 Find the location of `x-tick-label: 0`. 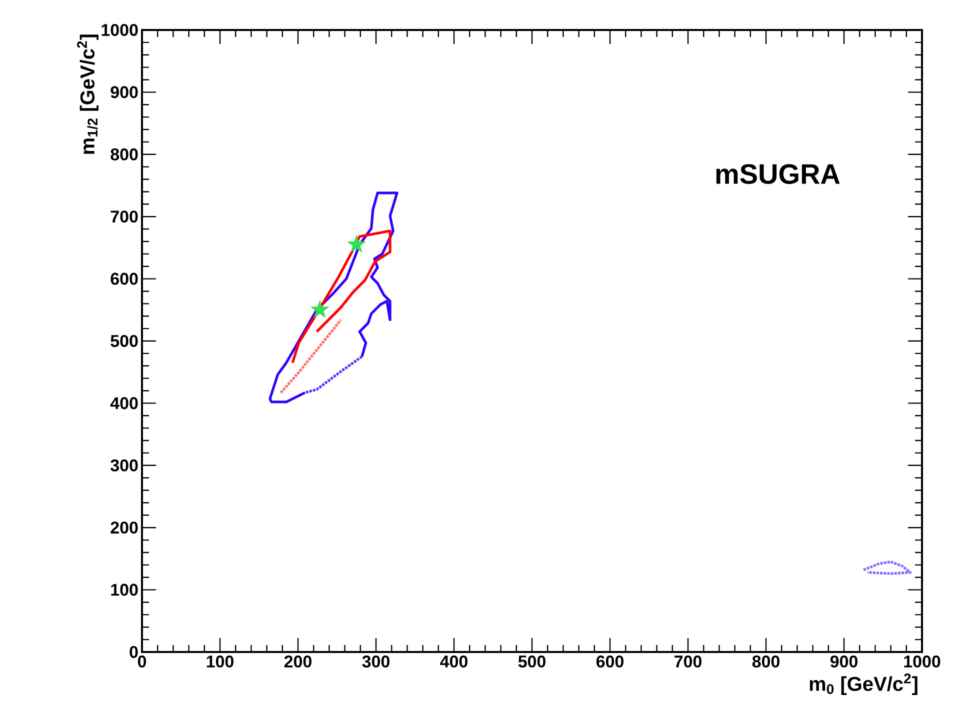

x-tick-label: 0 is located at coordinates (142, 662).